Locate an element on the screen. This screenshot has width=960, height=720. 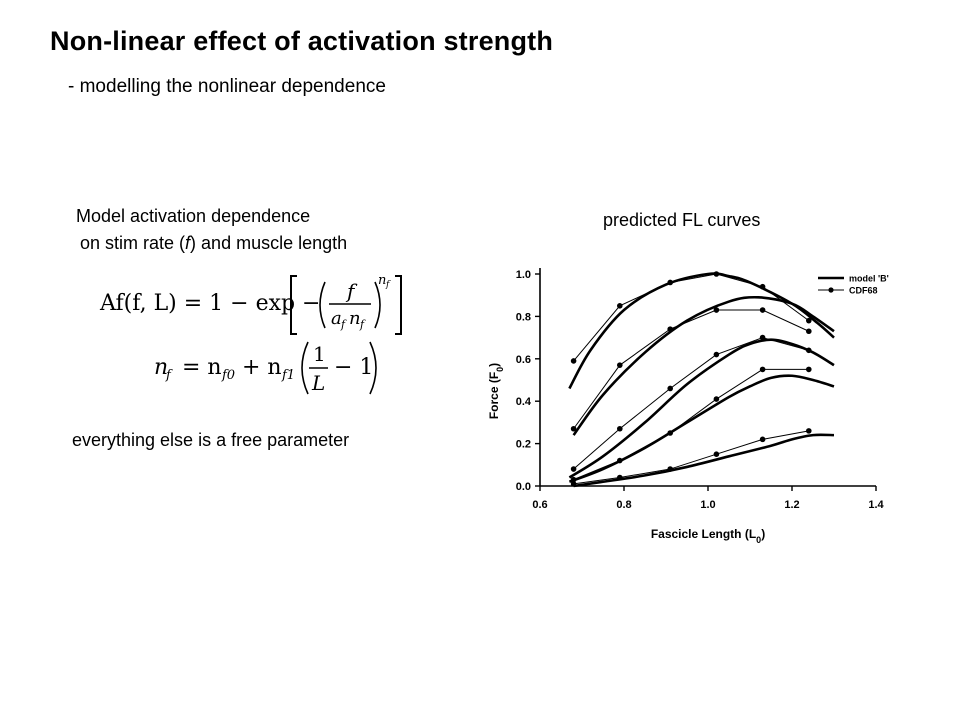
eq2-lhs-sub: f is located at coordinates (169, 375).